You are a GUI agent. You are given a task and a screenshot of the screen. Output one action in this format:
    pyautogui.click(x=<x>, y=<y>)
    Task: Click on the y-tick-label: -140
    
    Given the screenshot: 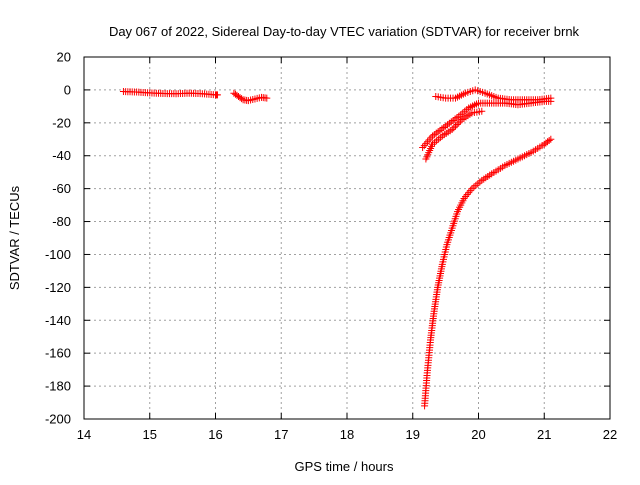 What is the action you would take?
    pyautogui.click(x=58, y=320)
    